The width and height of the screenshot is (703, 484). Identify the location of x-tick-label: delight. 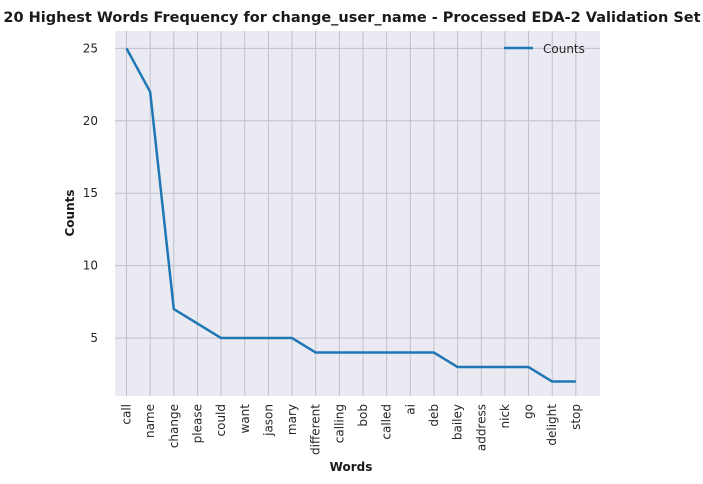
(552, 425).